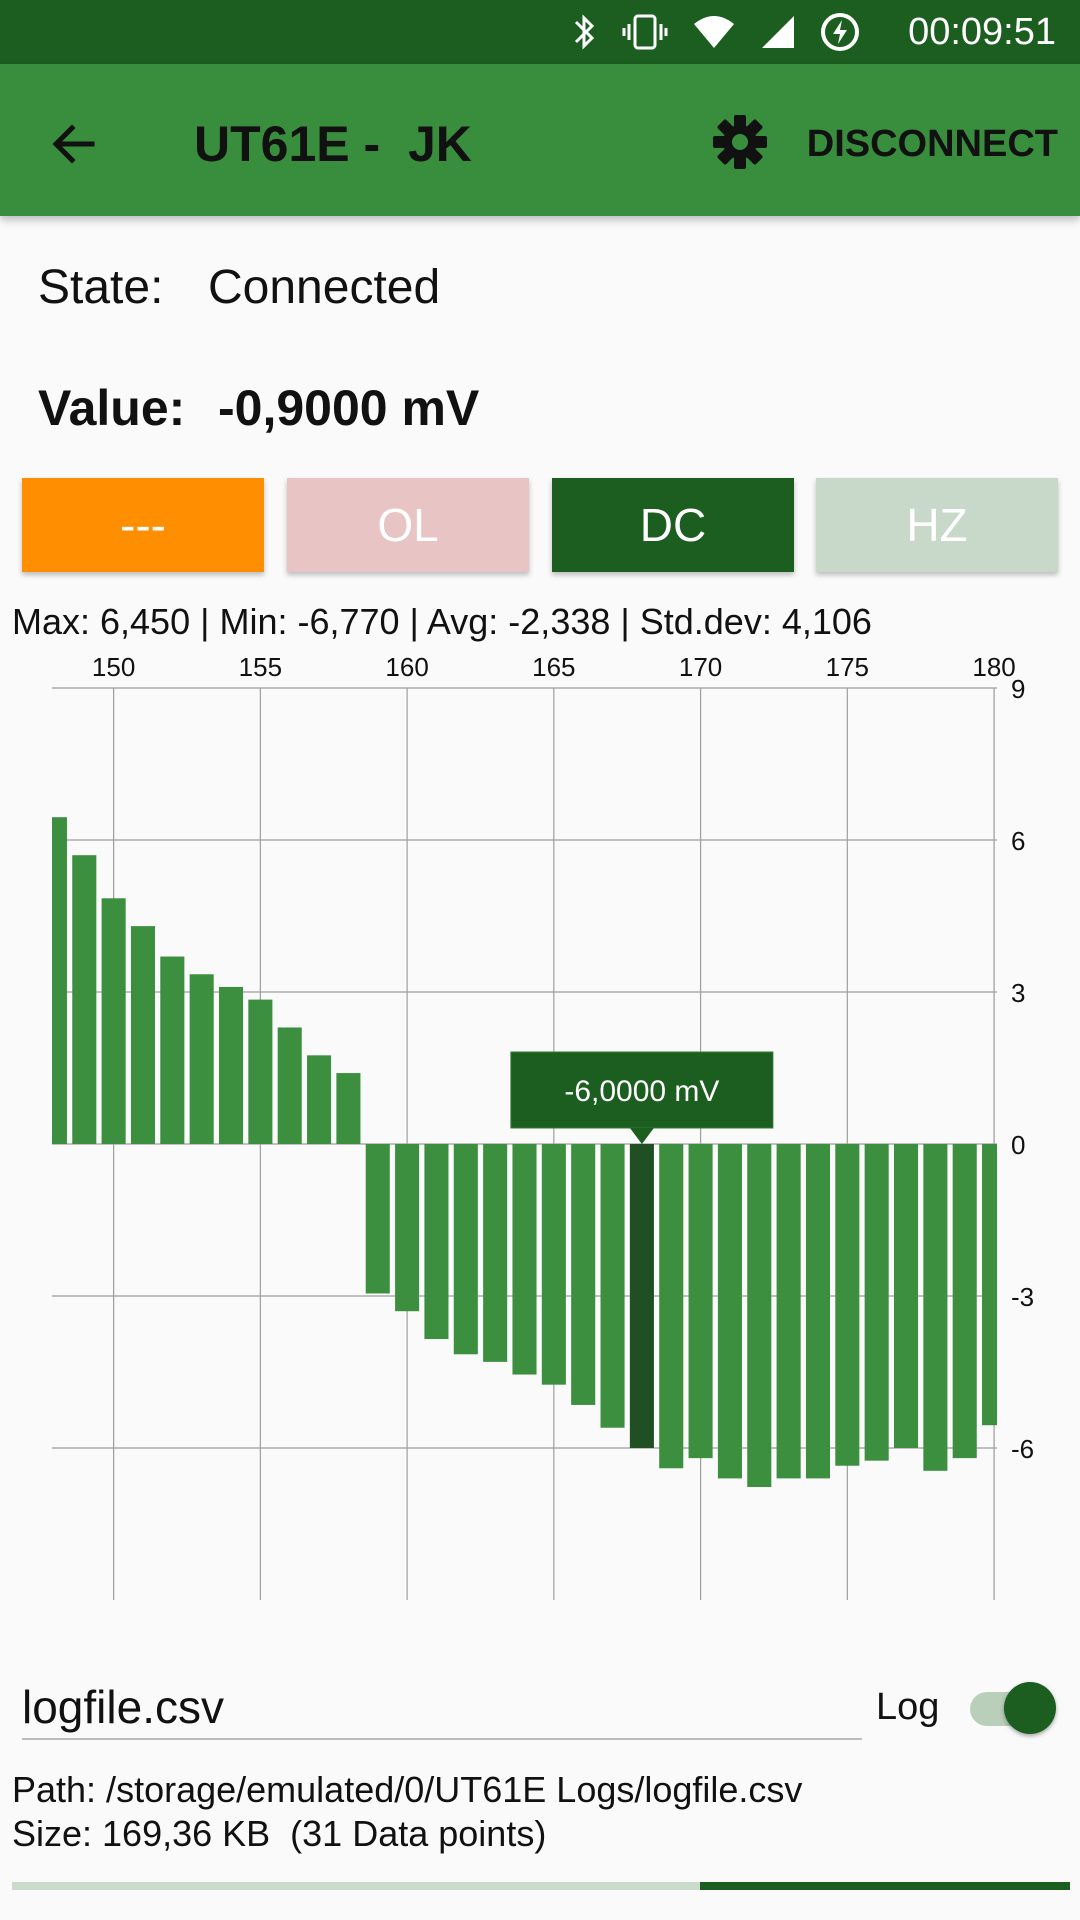  I want to click on x-tick-label: 155, so click(260, 667).